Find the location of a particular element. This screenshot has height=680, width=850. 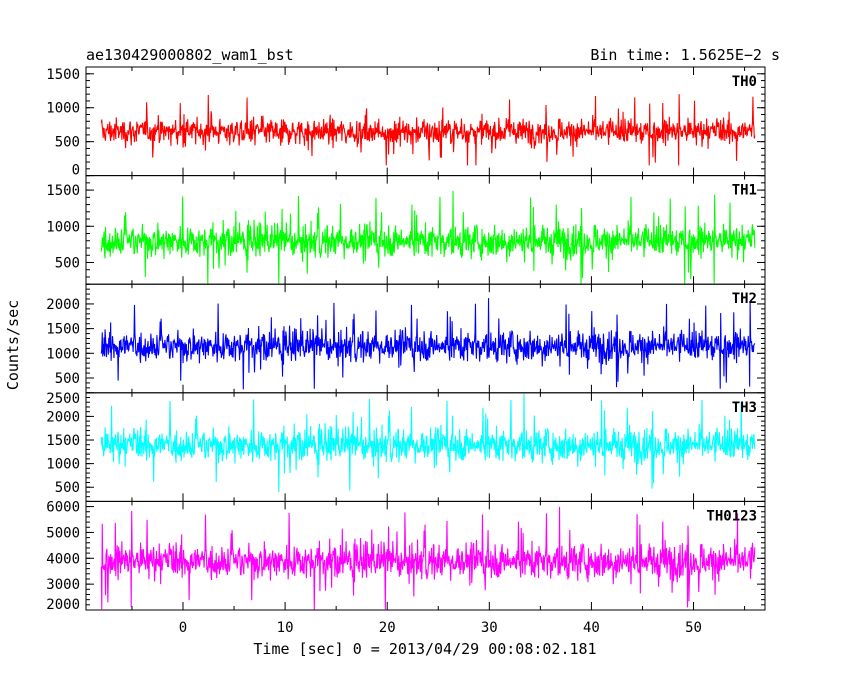

y-tick-label: 2500 is located at coordinates (63, 399).